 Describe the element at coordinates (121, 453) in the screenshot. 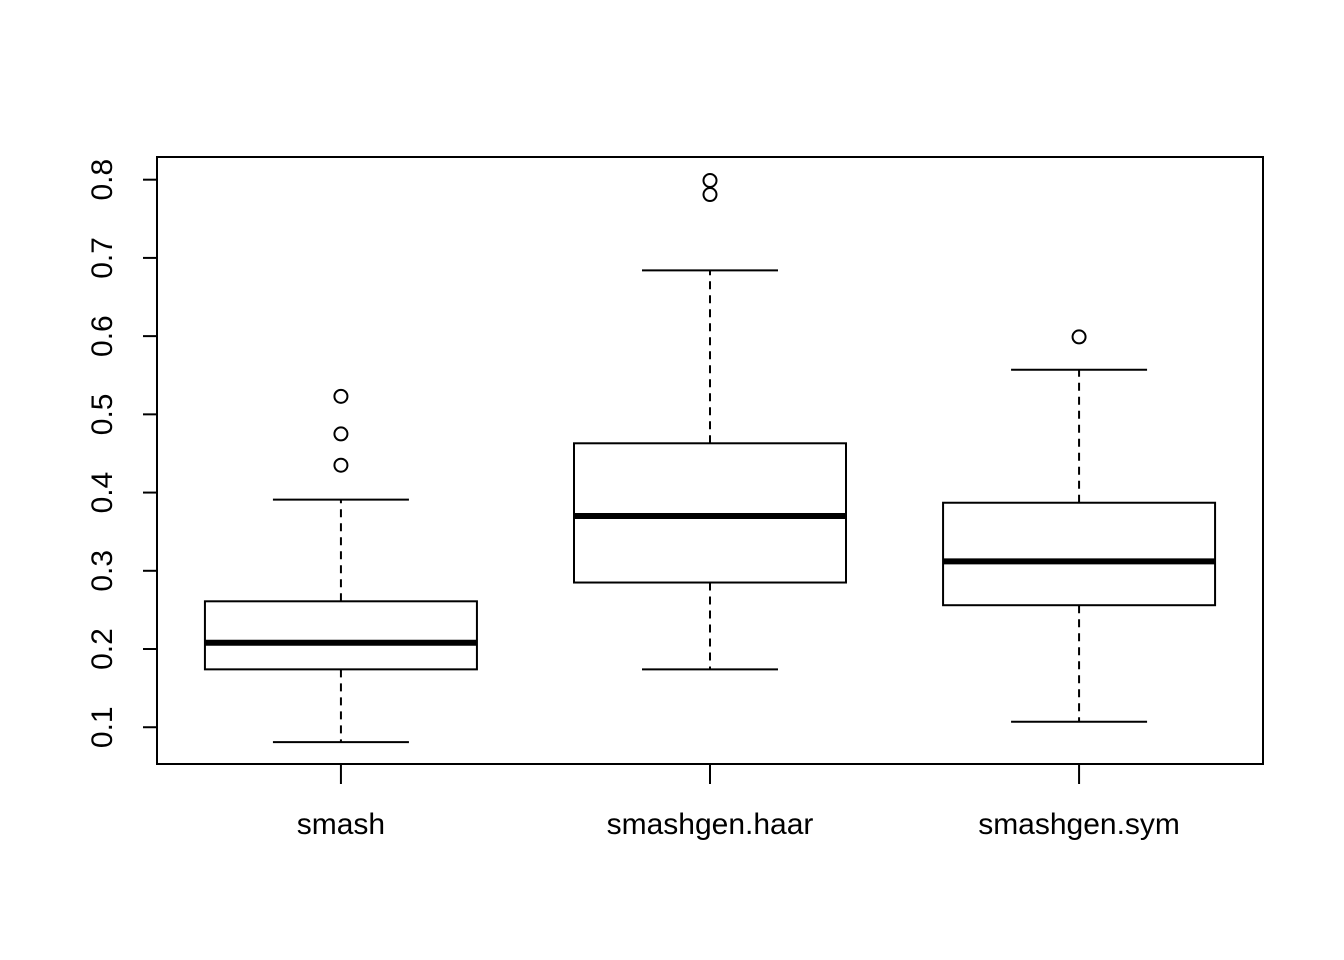

I see `y-axis: 0.1 0.2 0.3 0.4 0.5 0.6 0.7 0.8` at that location.